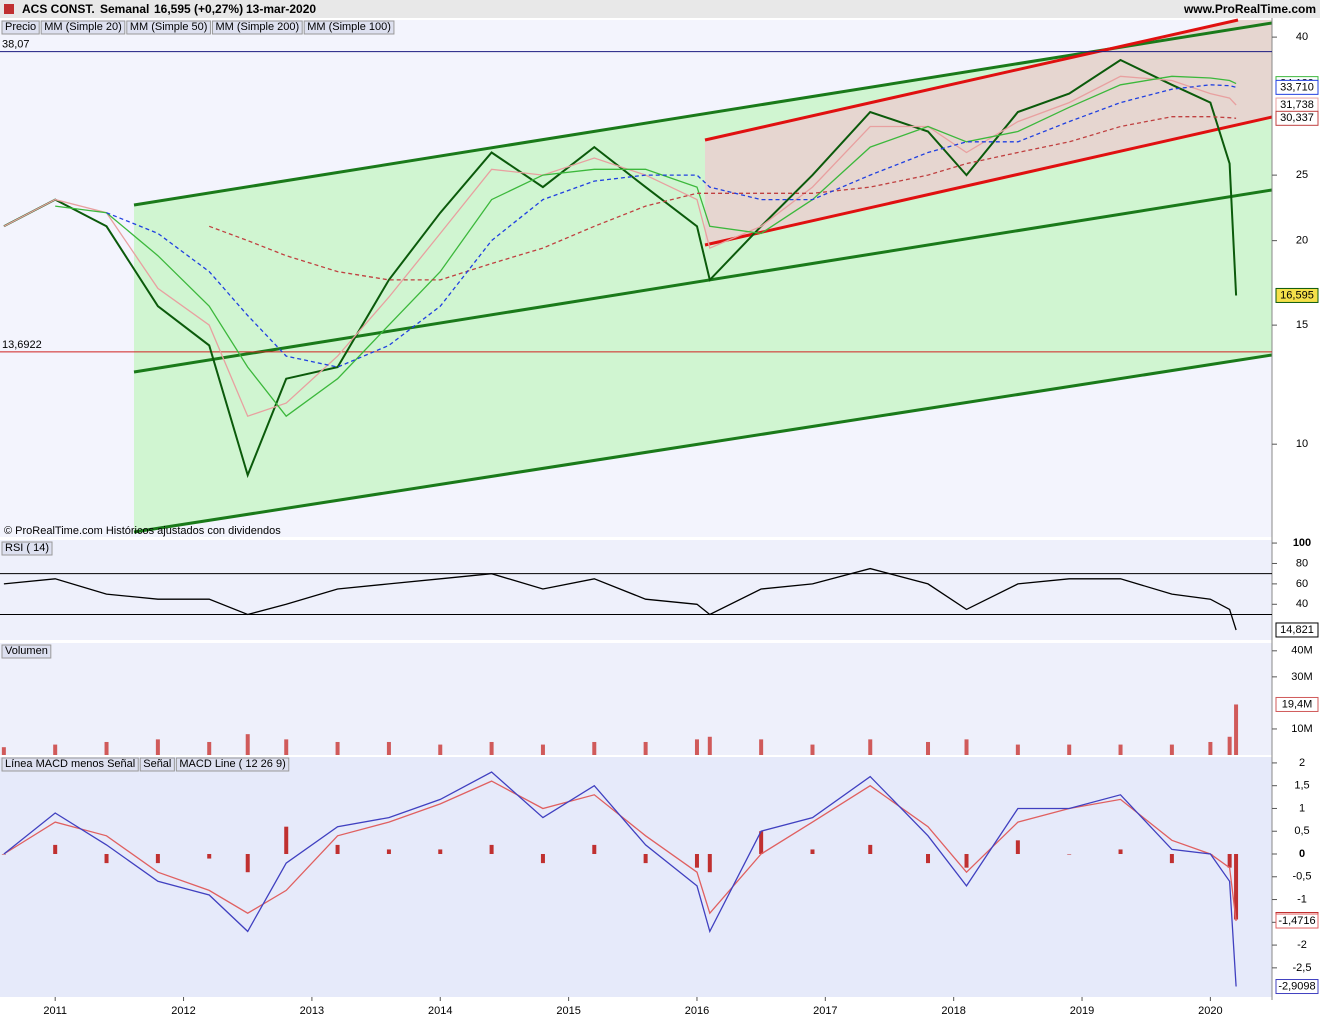 Image resolution: width=1320 pixels, height=1020 pixels. I want to click on legend-label: MACD Line ( 12 26 9), so click(232, 764).